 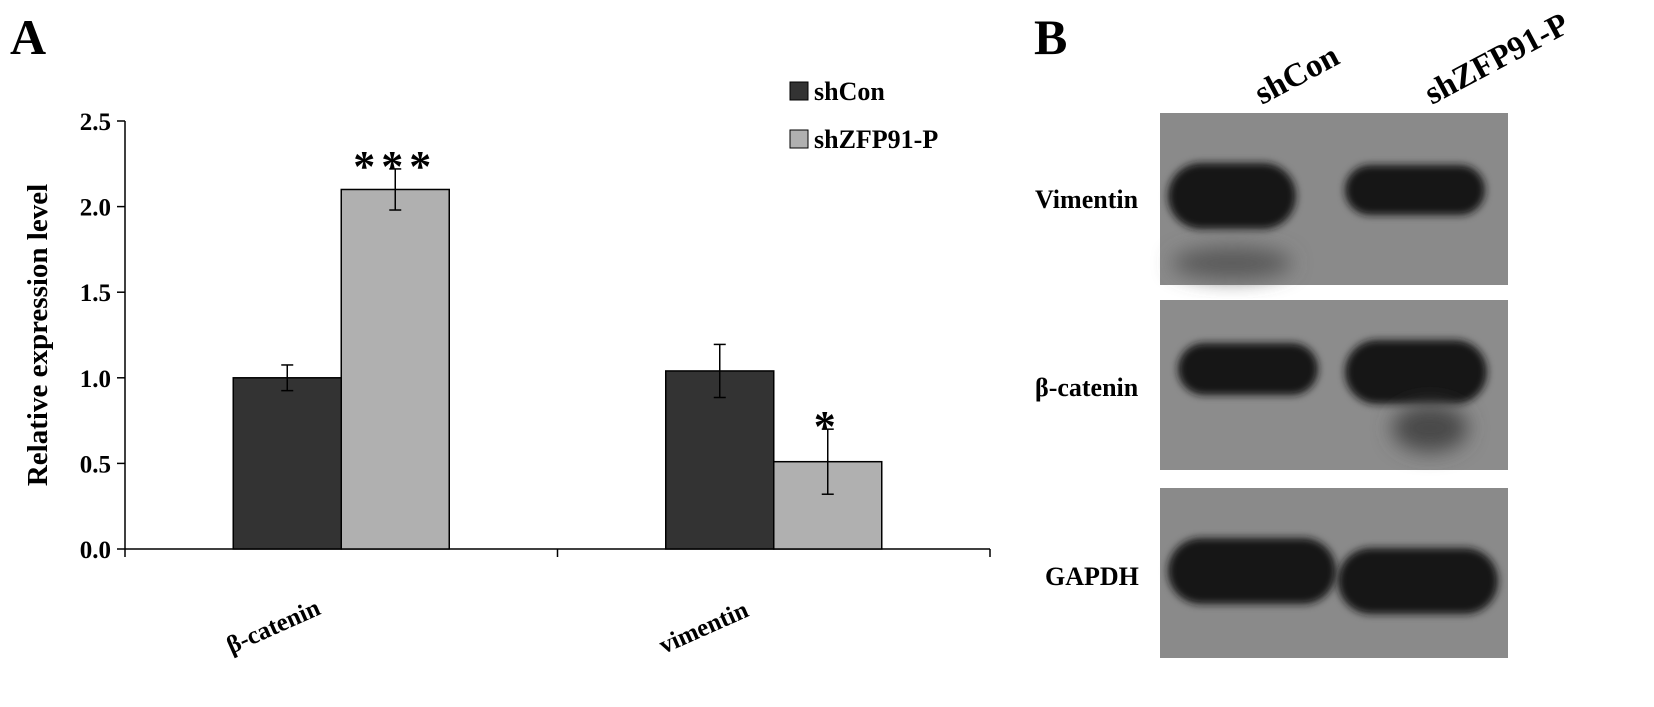 I want to click on y-axis-label: Relative expression level, so click(x=38, y=335).